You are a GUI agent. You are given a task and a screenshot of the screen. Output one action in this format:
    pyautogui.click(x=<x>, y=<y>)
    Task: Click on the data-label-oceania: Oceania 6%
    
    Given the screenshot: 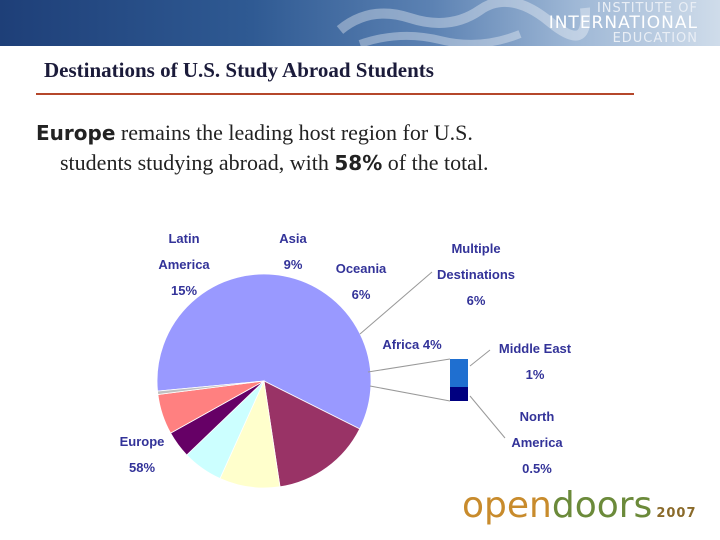 What is the action you would take?
    pyautogui.click(x=361, y=281)
    